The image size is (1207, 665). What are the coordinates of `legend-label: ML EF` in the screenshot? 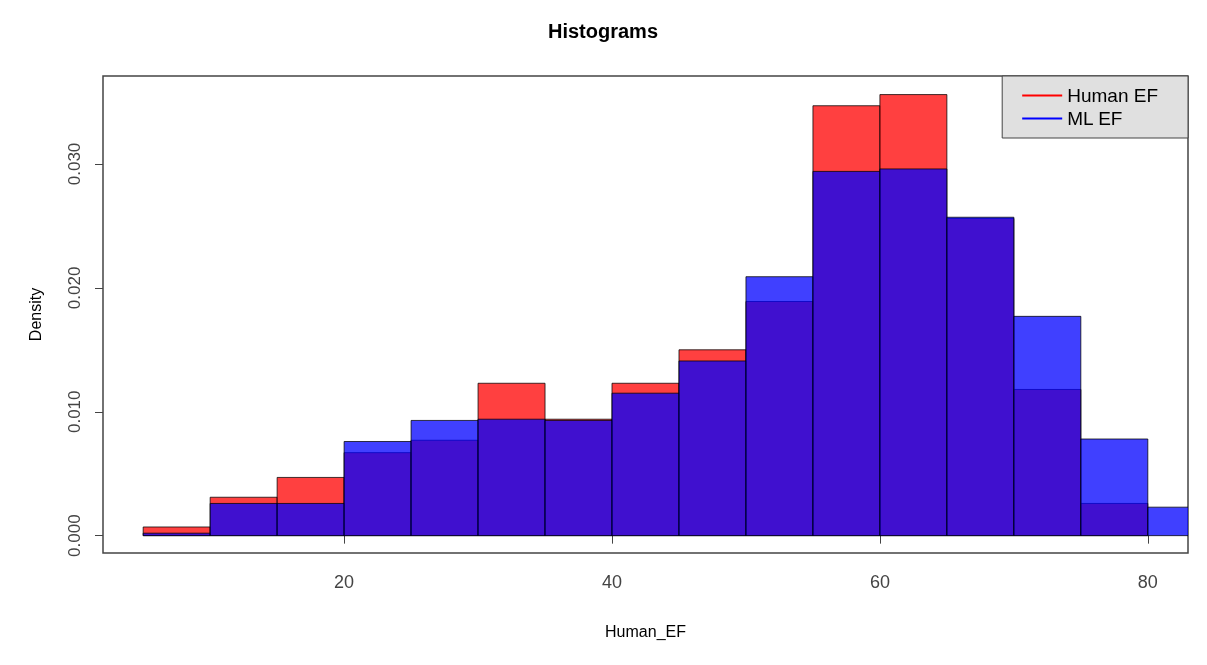 It's located at (1095, 118).